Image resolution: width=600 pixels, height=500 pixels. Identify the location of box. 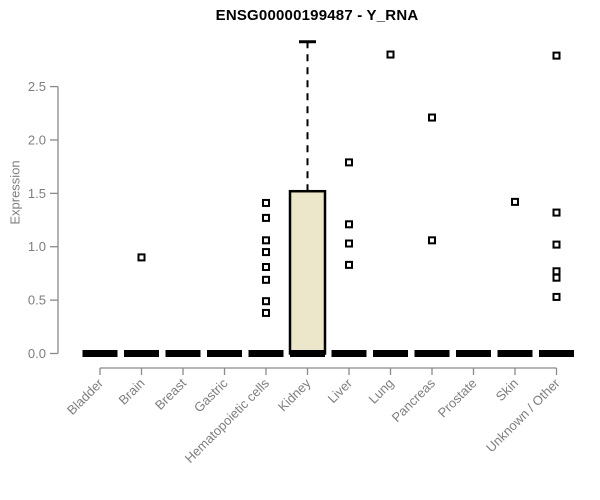
(307, 272).